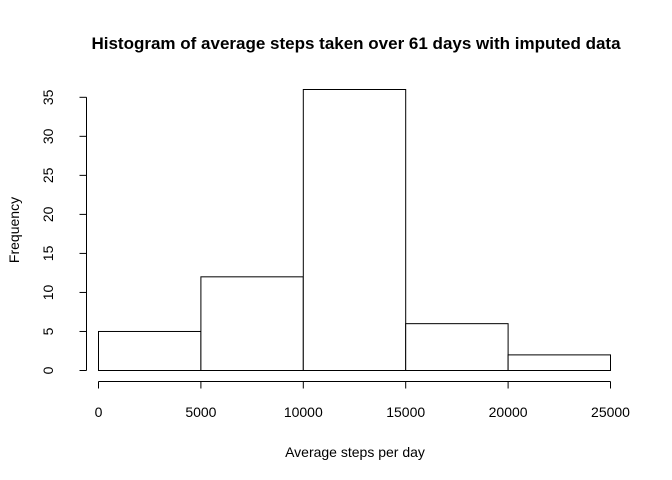  What do you see at coordinates (48, 97) in the screenshot?
I see `y-tick-label: 35` at bounding box center [48, 97].